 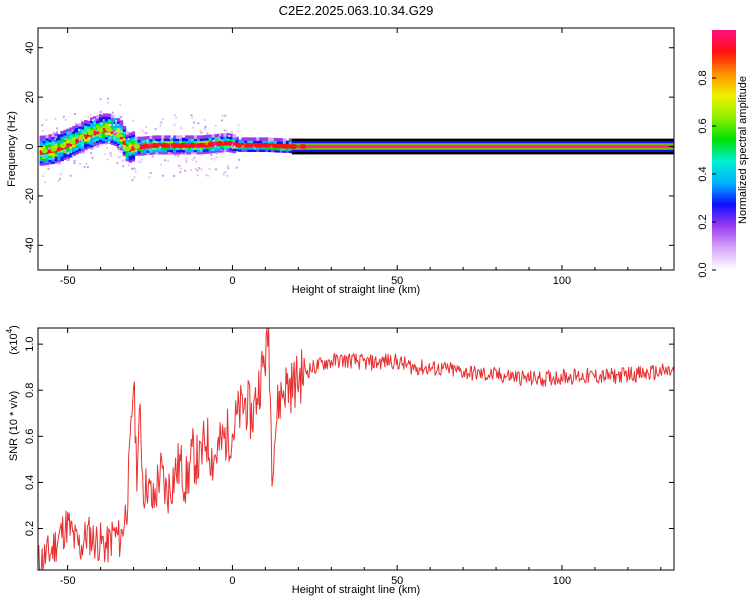 I want to click on ridge-peak, so click(x=257, y=145).